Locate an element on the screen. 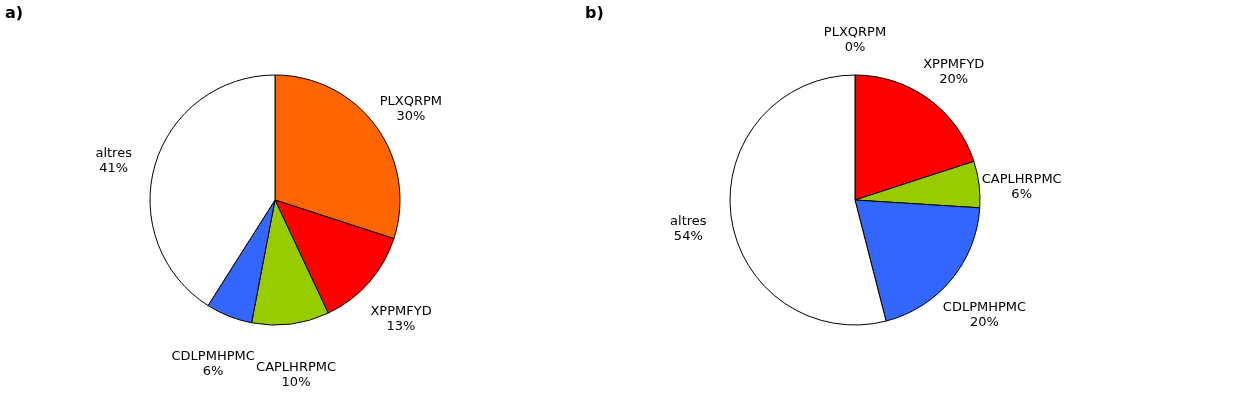  data-label: 54% is located at coordinates (688, 236).